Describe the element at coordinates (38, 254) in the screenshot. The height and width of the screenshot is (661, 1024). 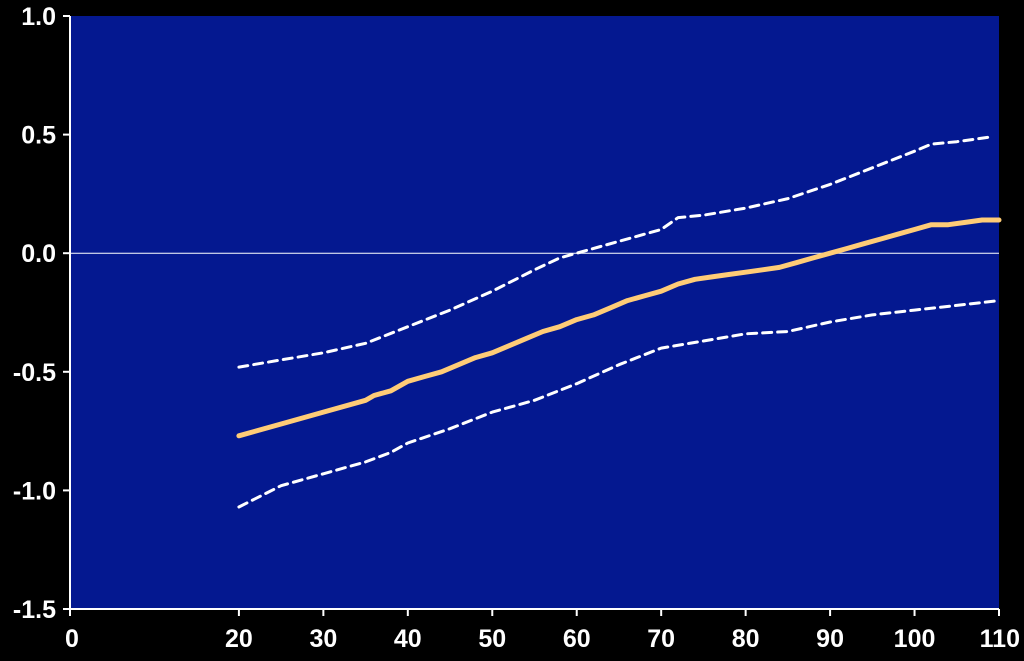
I see `y-tick-label: 0.0` at that location.